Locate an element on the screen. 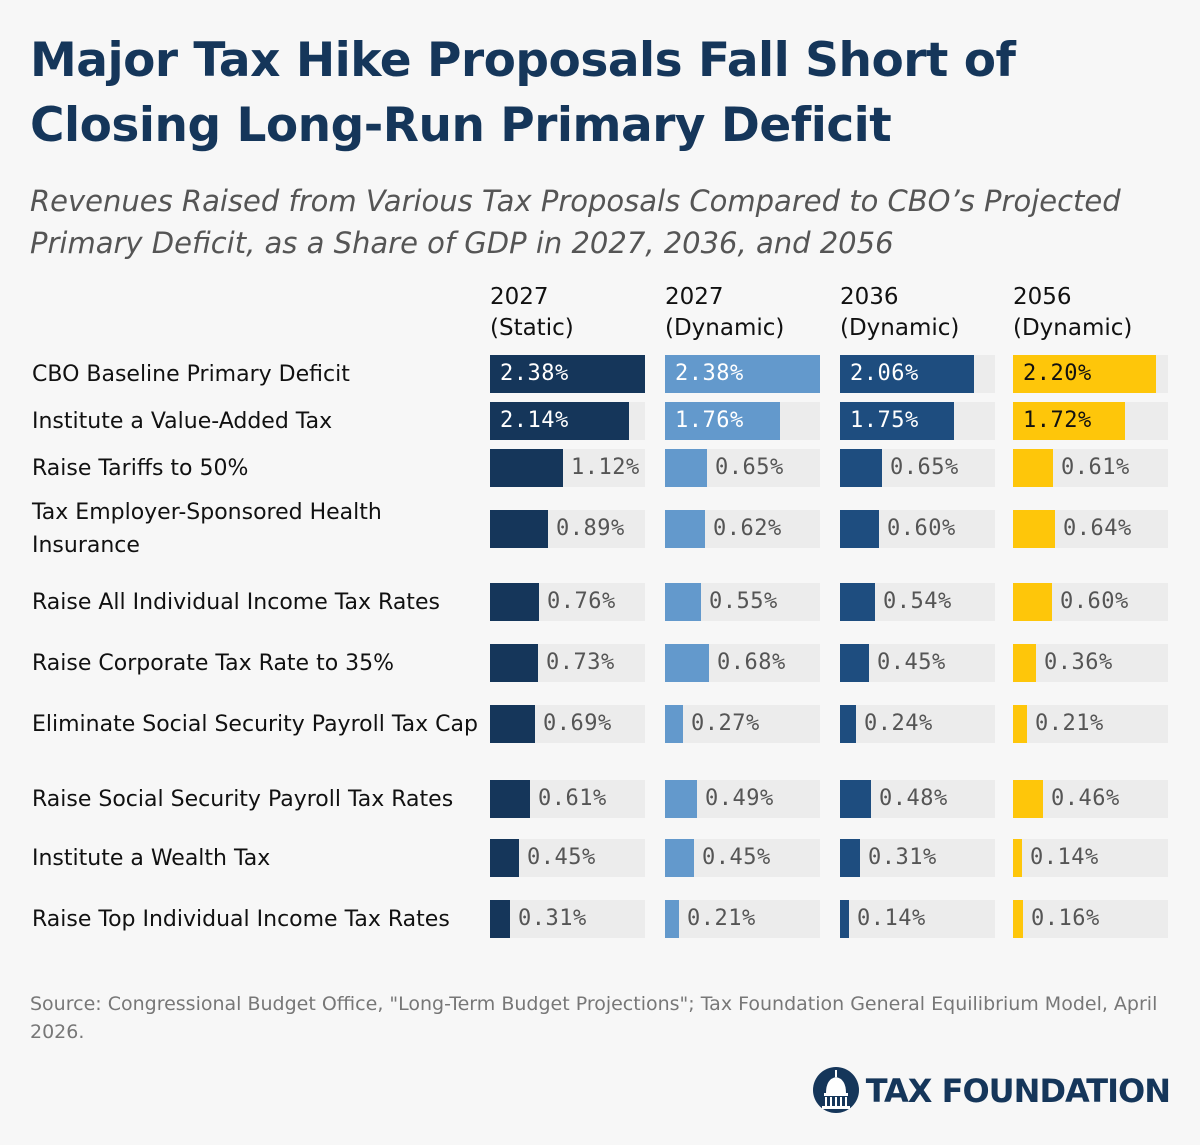 This screenshot has height=1145, width=1200. bar-value-label: 0.69% is located at coordinates (577, 723).